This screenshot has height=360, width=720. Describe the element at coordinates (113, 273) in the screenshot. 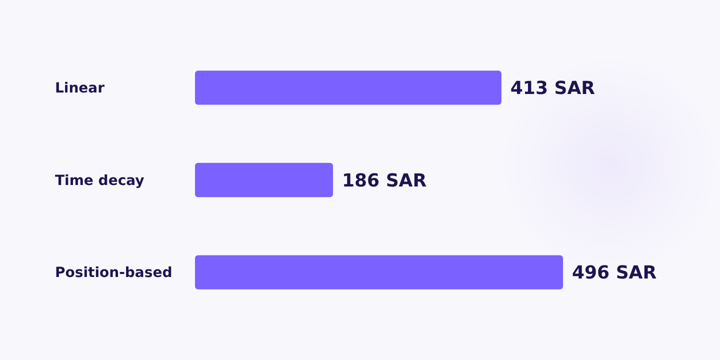

I see `y-tick-label: Position-based` at that location.